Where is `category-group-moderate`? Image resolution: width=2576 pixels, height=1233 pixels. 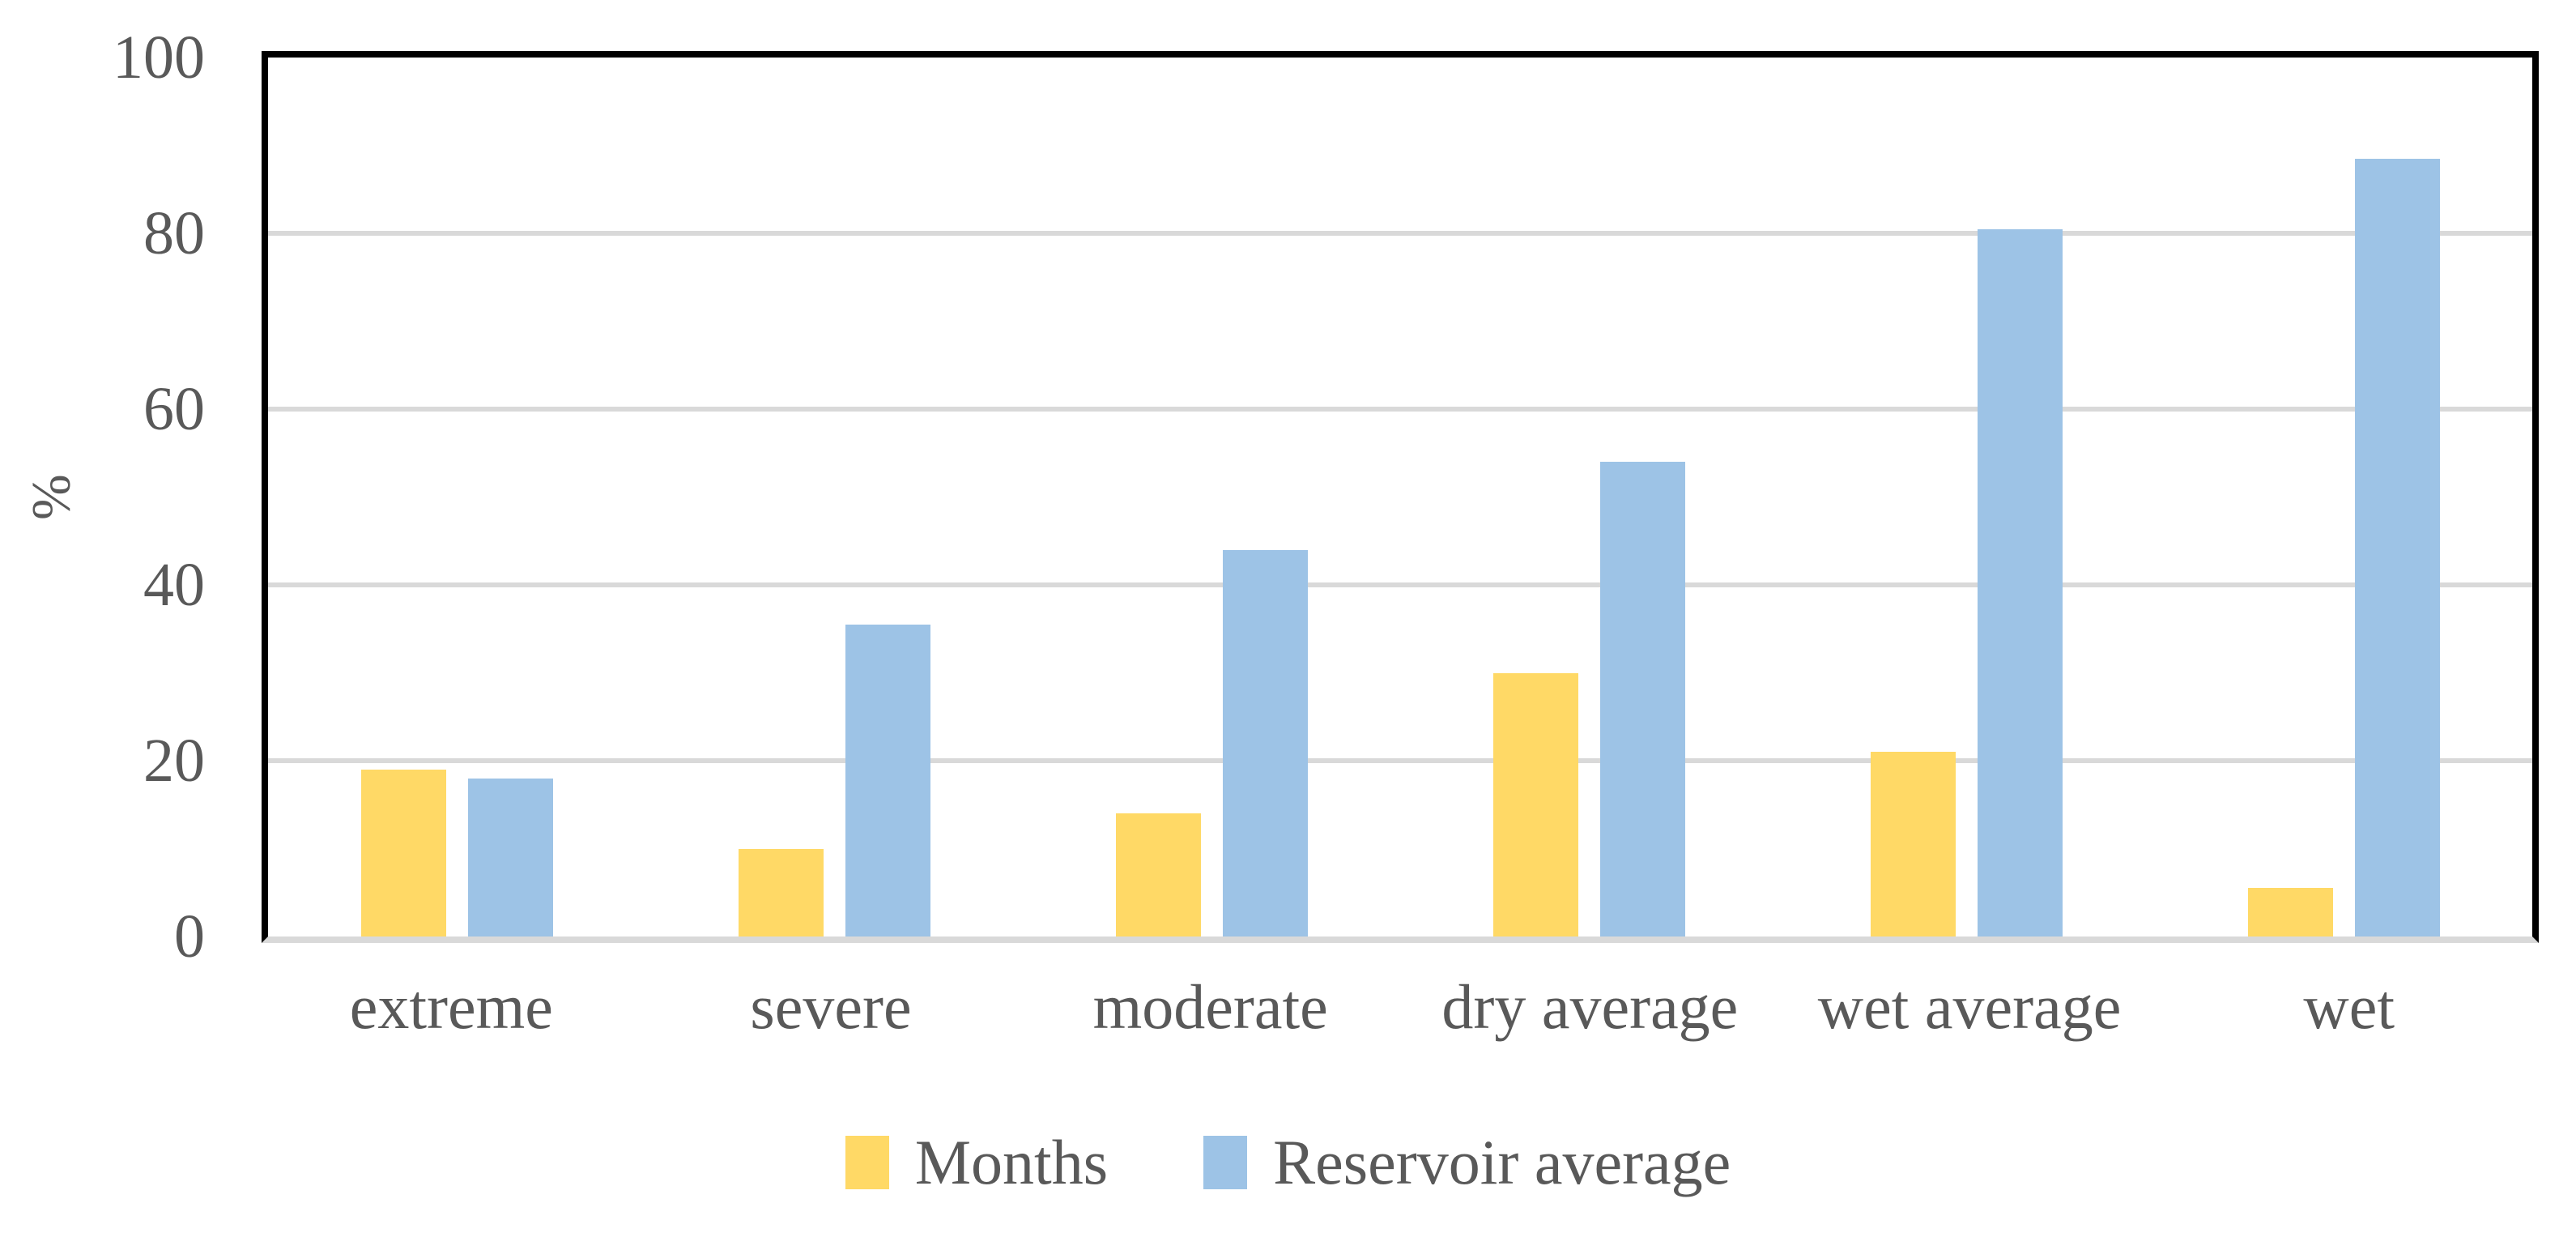 category-group-moderate is located at coordinates (1211, 497).